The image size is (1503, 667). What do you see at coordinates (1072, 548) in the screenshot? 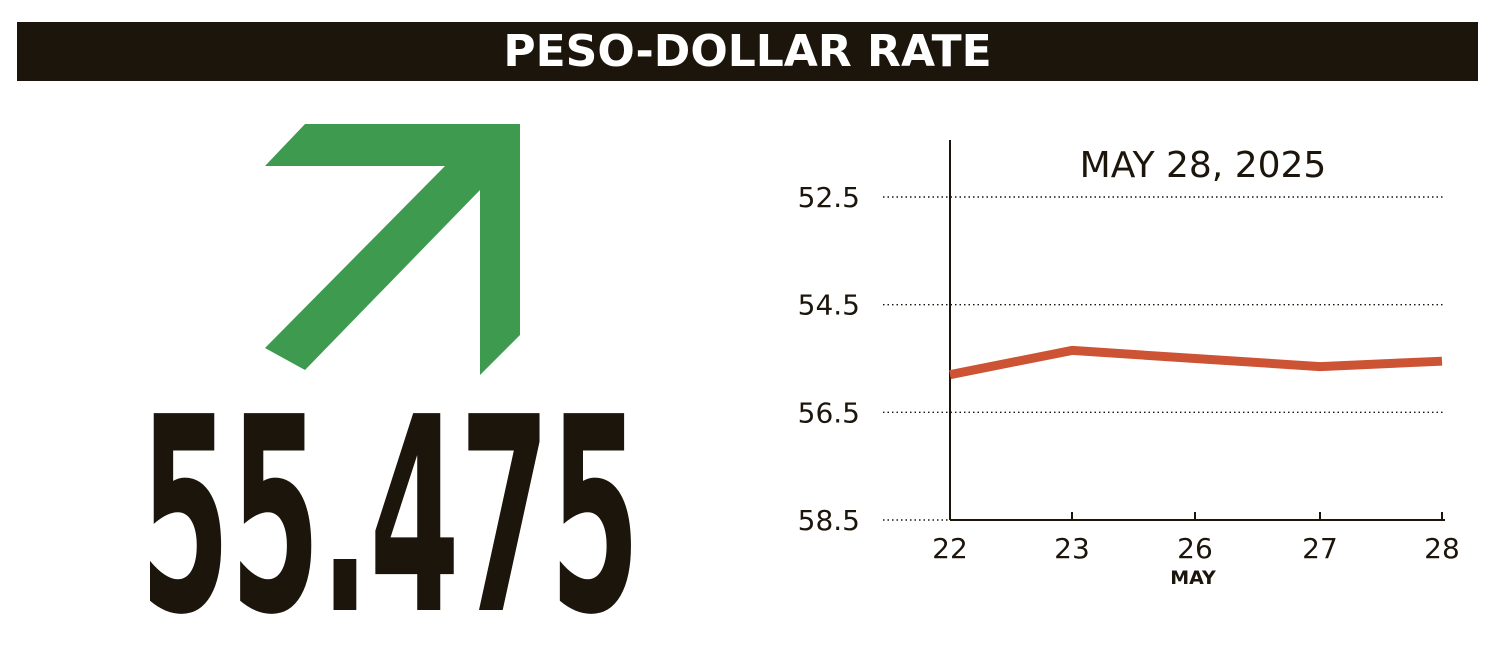
I see `x-tick-label: 23` at bounding box center [1072, 548].